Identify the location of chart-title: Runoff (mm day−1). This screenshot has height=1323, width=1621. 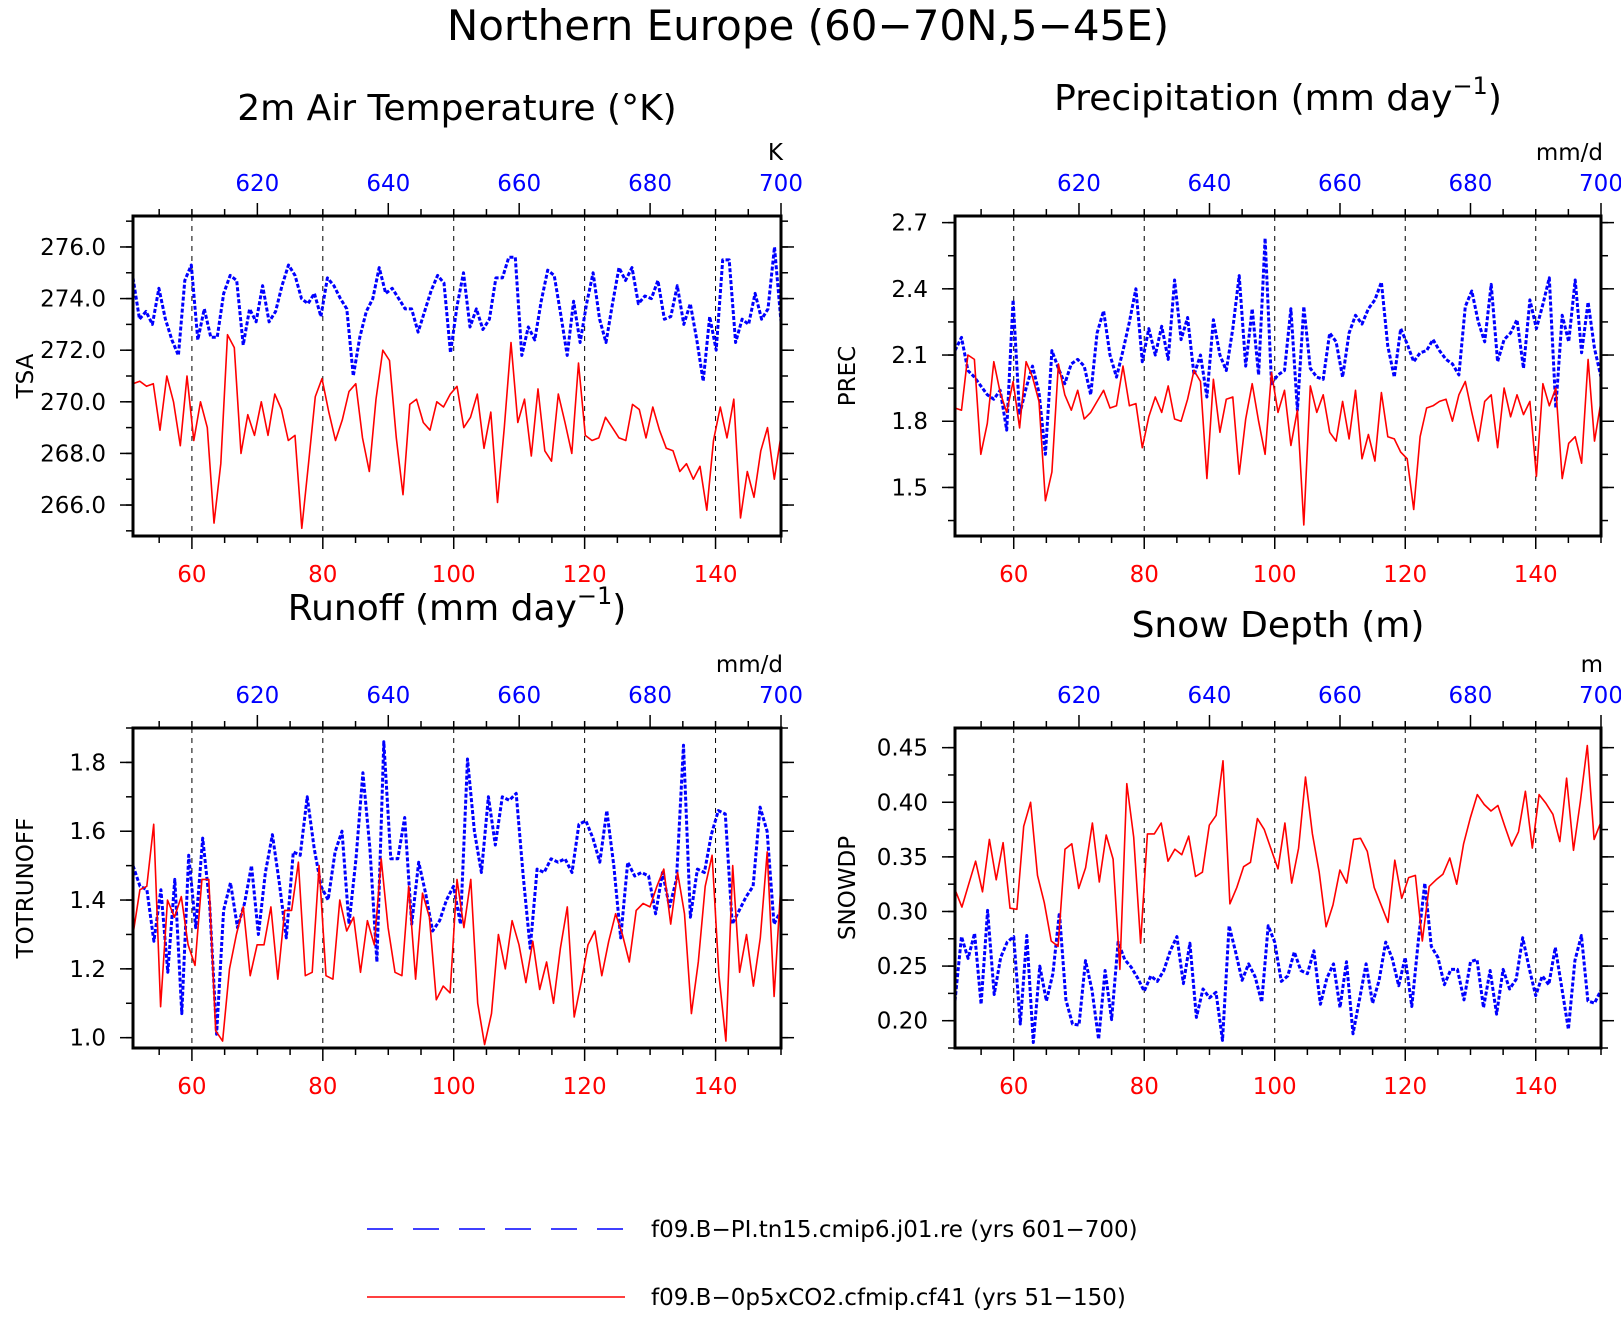
(457, 605).